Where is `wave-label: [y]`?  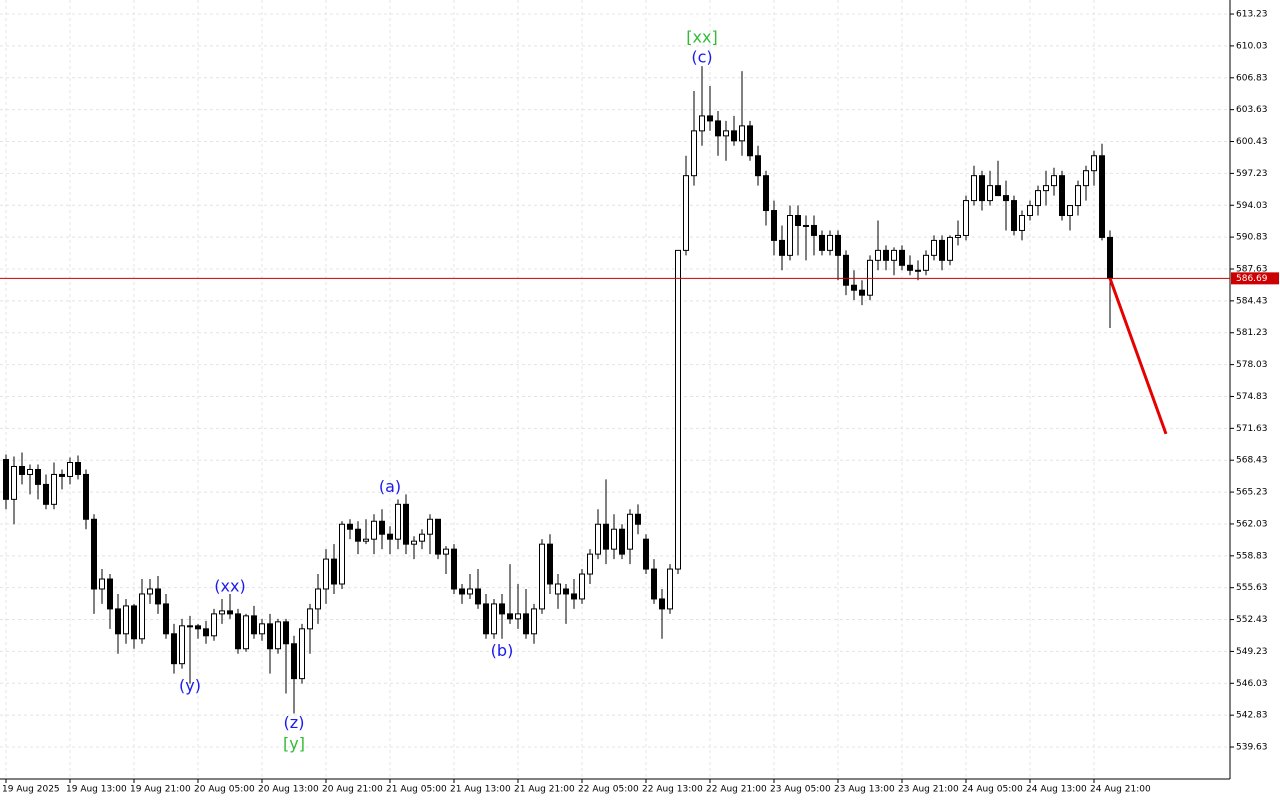
wave-label: [y] is located at coordinates (294, 743).